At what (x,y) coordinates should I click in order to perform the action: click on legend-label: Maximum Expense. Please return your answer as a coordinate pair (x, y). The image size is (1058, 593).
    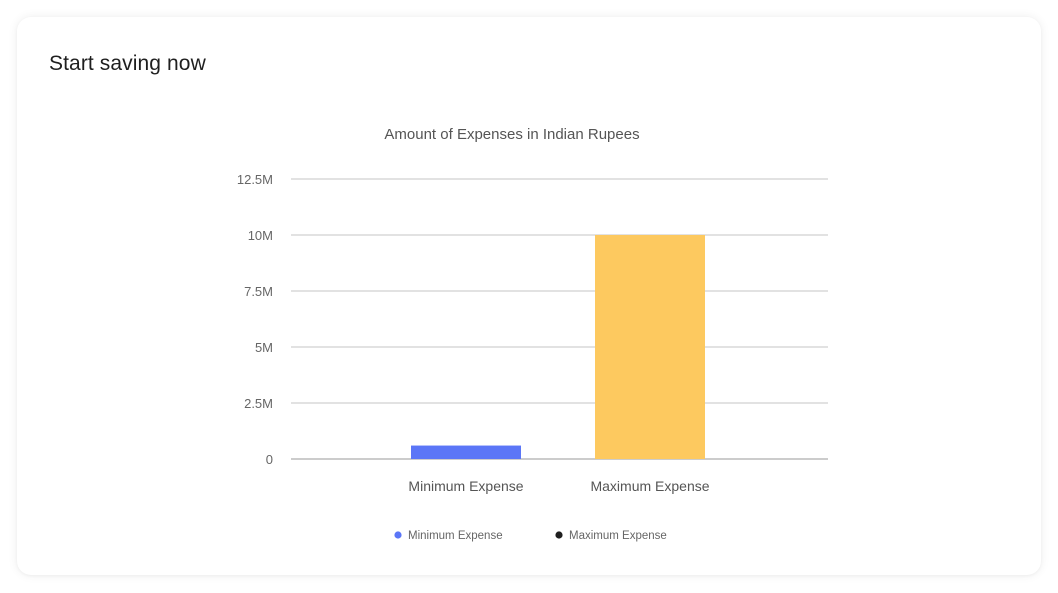
    Looking at the image, I should click on (618, 536).